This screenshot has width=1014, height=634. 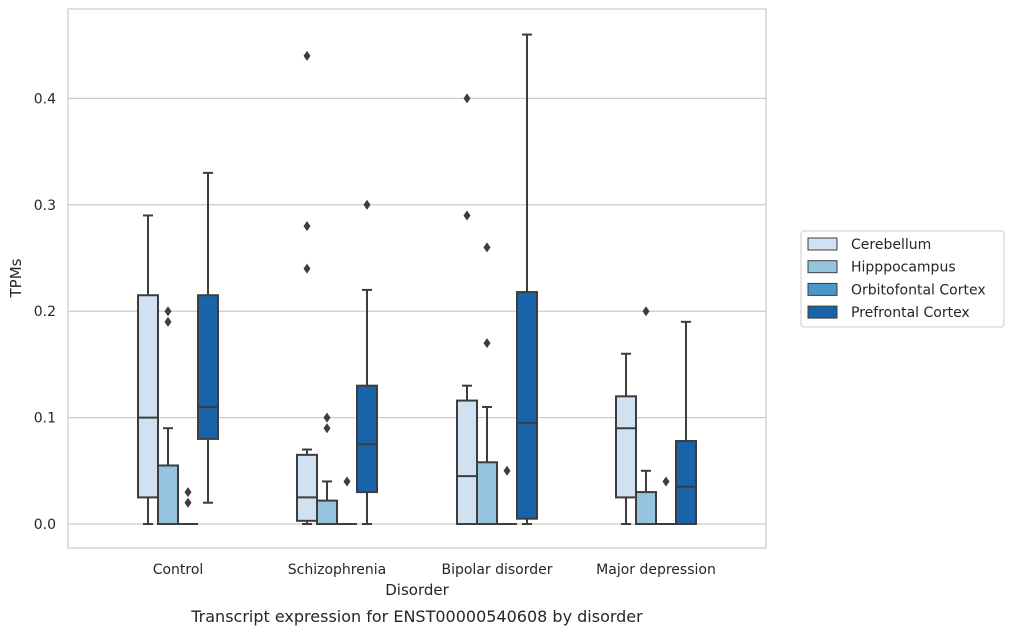 I want to click on box-schizophrenia-cerebellum, so click(x=307, y=287).